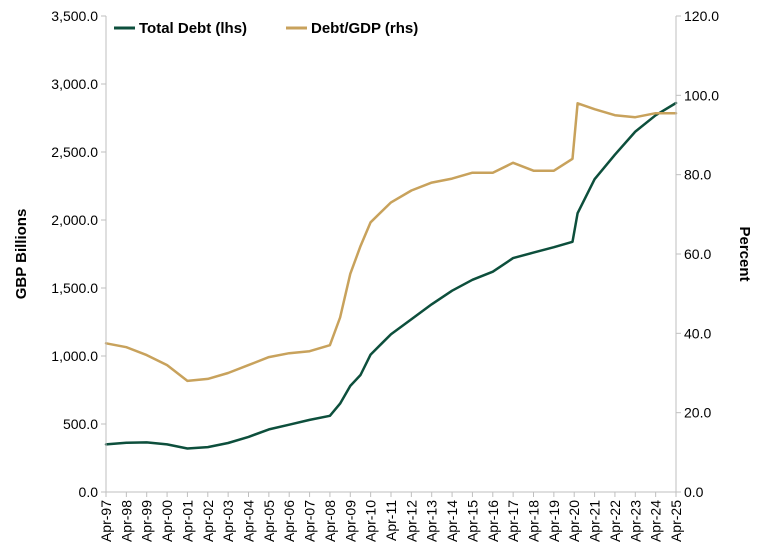  Describe the element at coordinates (249, 521) in the screenshot. I see `x-axis-tick-label: Apr-04` at that location.